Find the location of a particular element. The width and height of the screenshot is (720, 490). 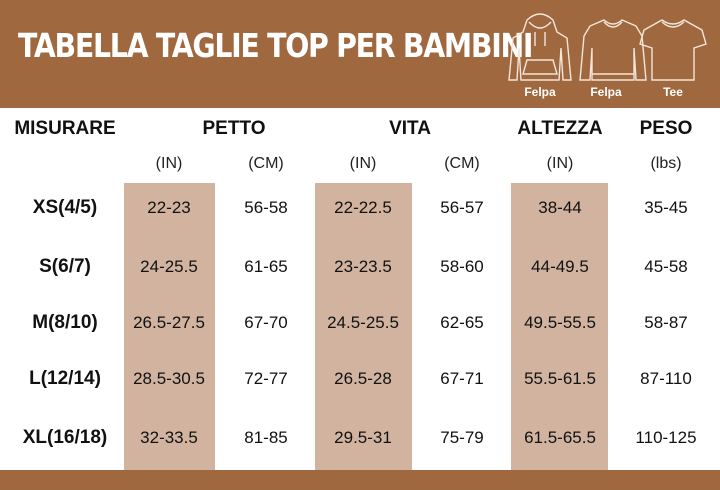

tshirt-icon is located at coordinates (673, 50).